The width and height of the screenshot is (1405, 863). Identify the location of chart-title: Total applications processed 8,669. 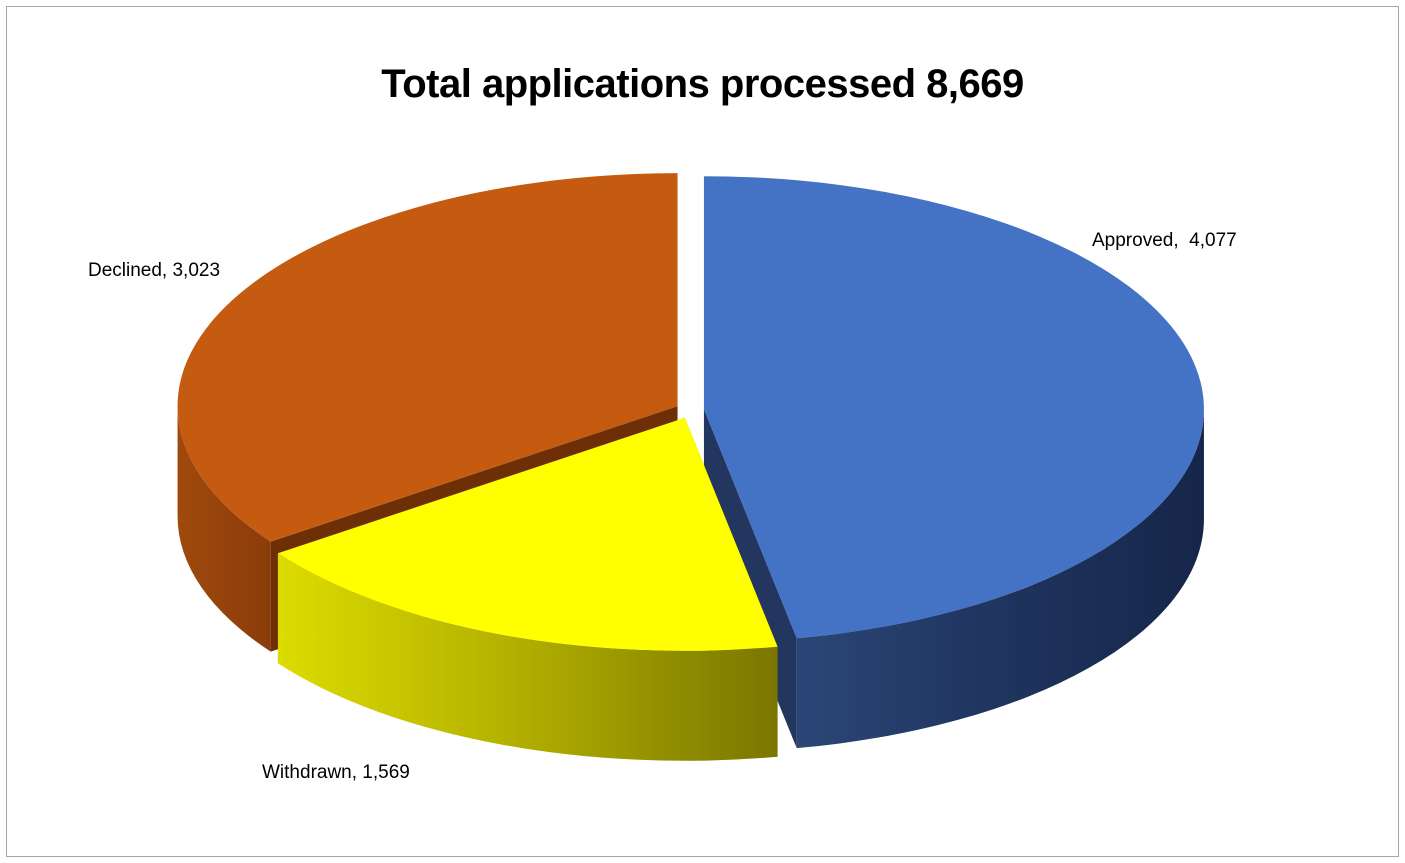
(702, 84).